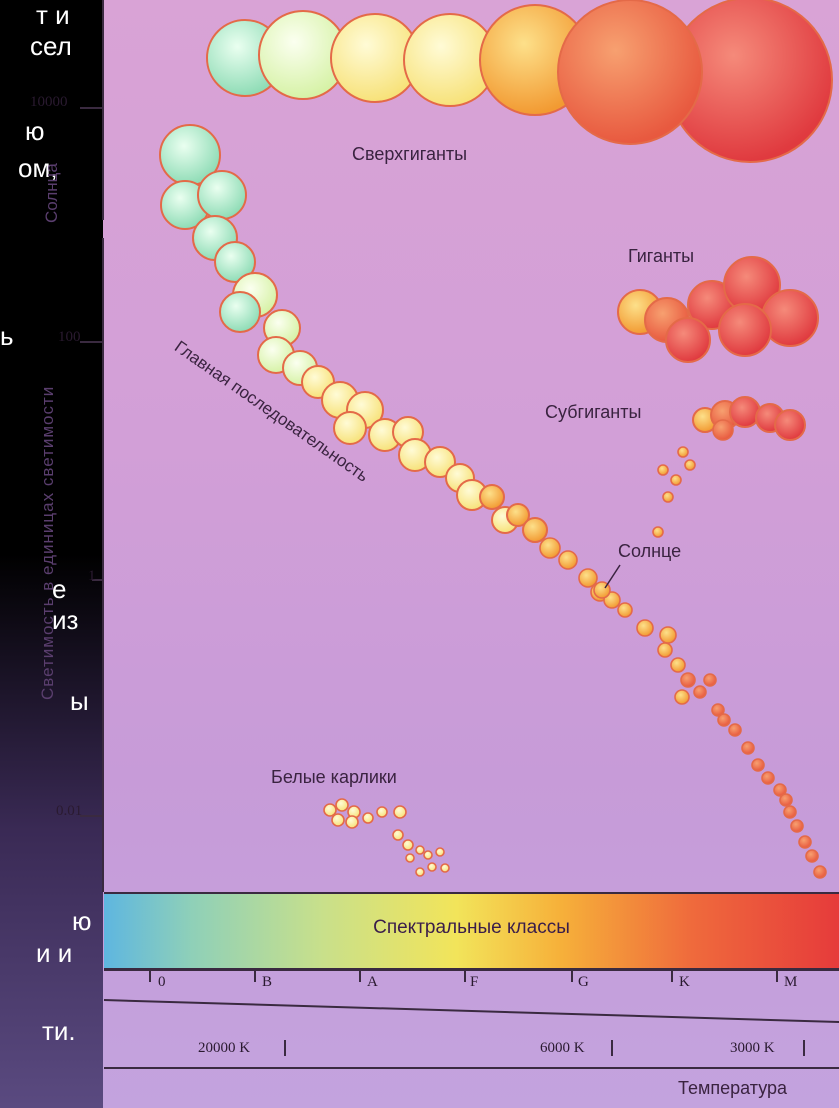 This screenshot has width=839, height=1108. Describe the element at coordinates (593, 412) in the screenshot. I see `label-subgiants: Субгиганты` at that location.